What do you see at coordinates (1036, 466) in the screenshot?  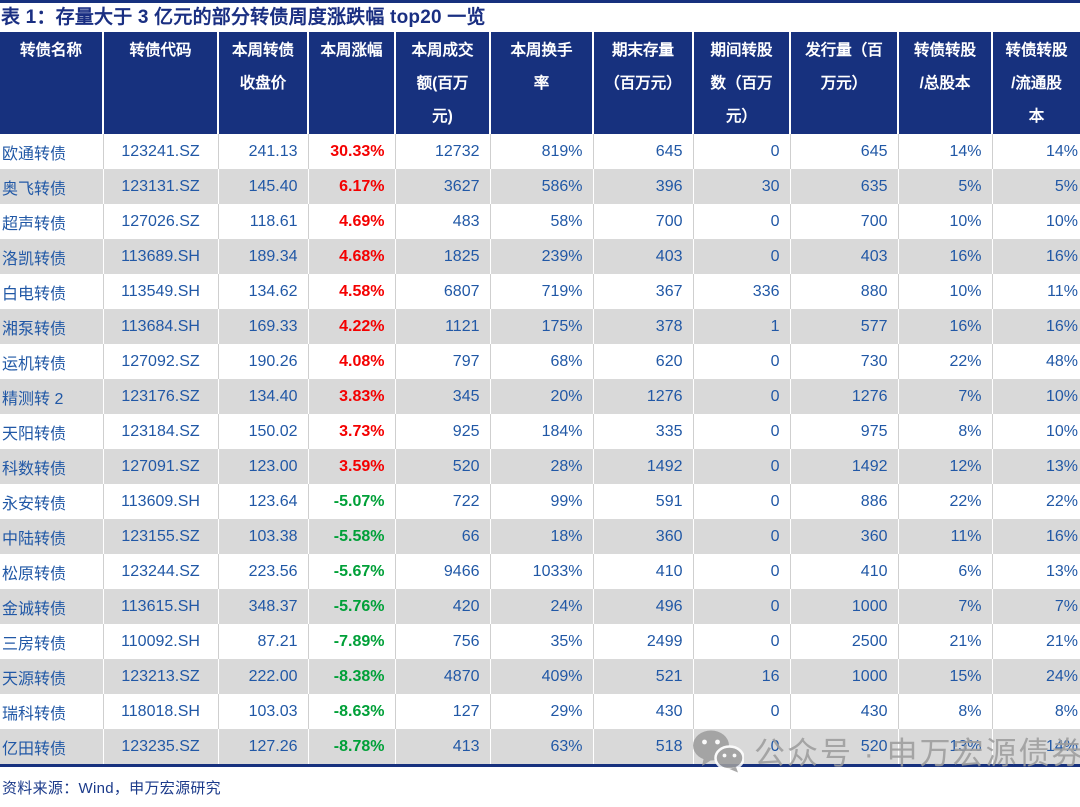 I see `cell-conv_float: 13%` at bounding box center [1036, 466].